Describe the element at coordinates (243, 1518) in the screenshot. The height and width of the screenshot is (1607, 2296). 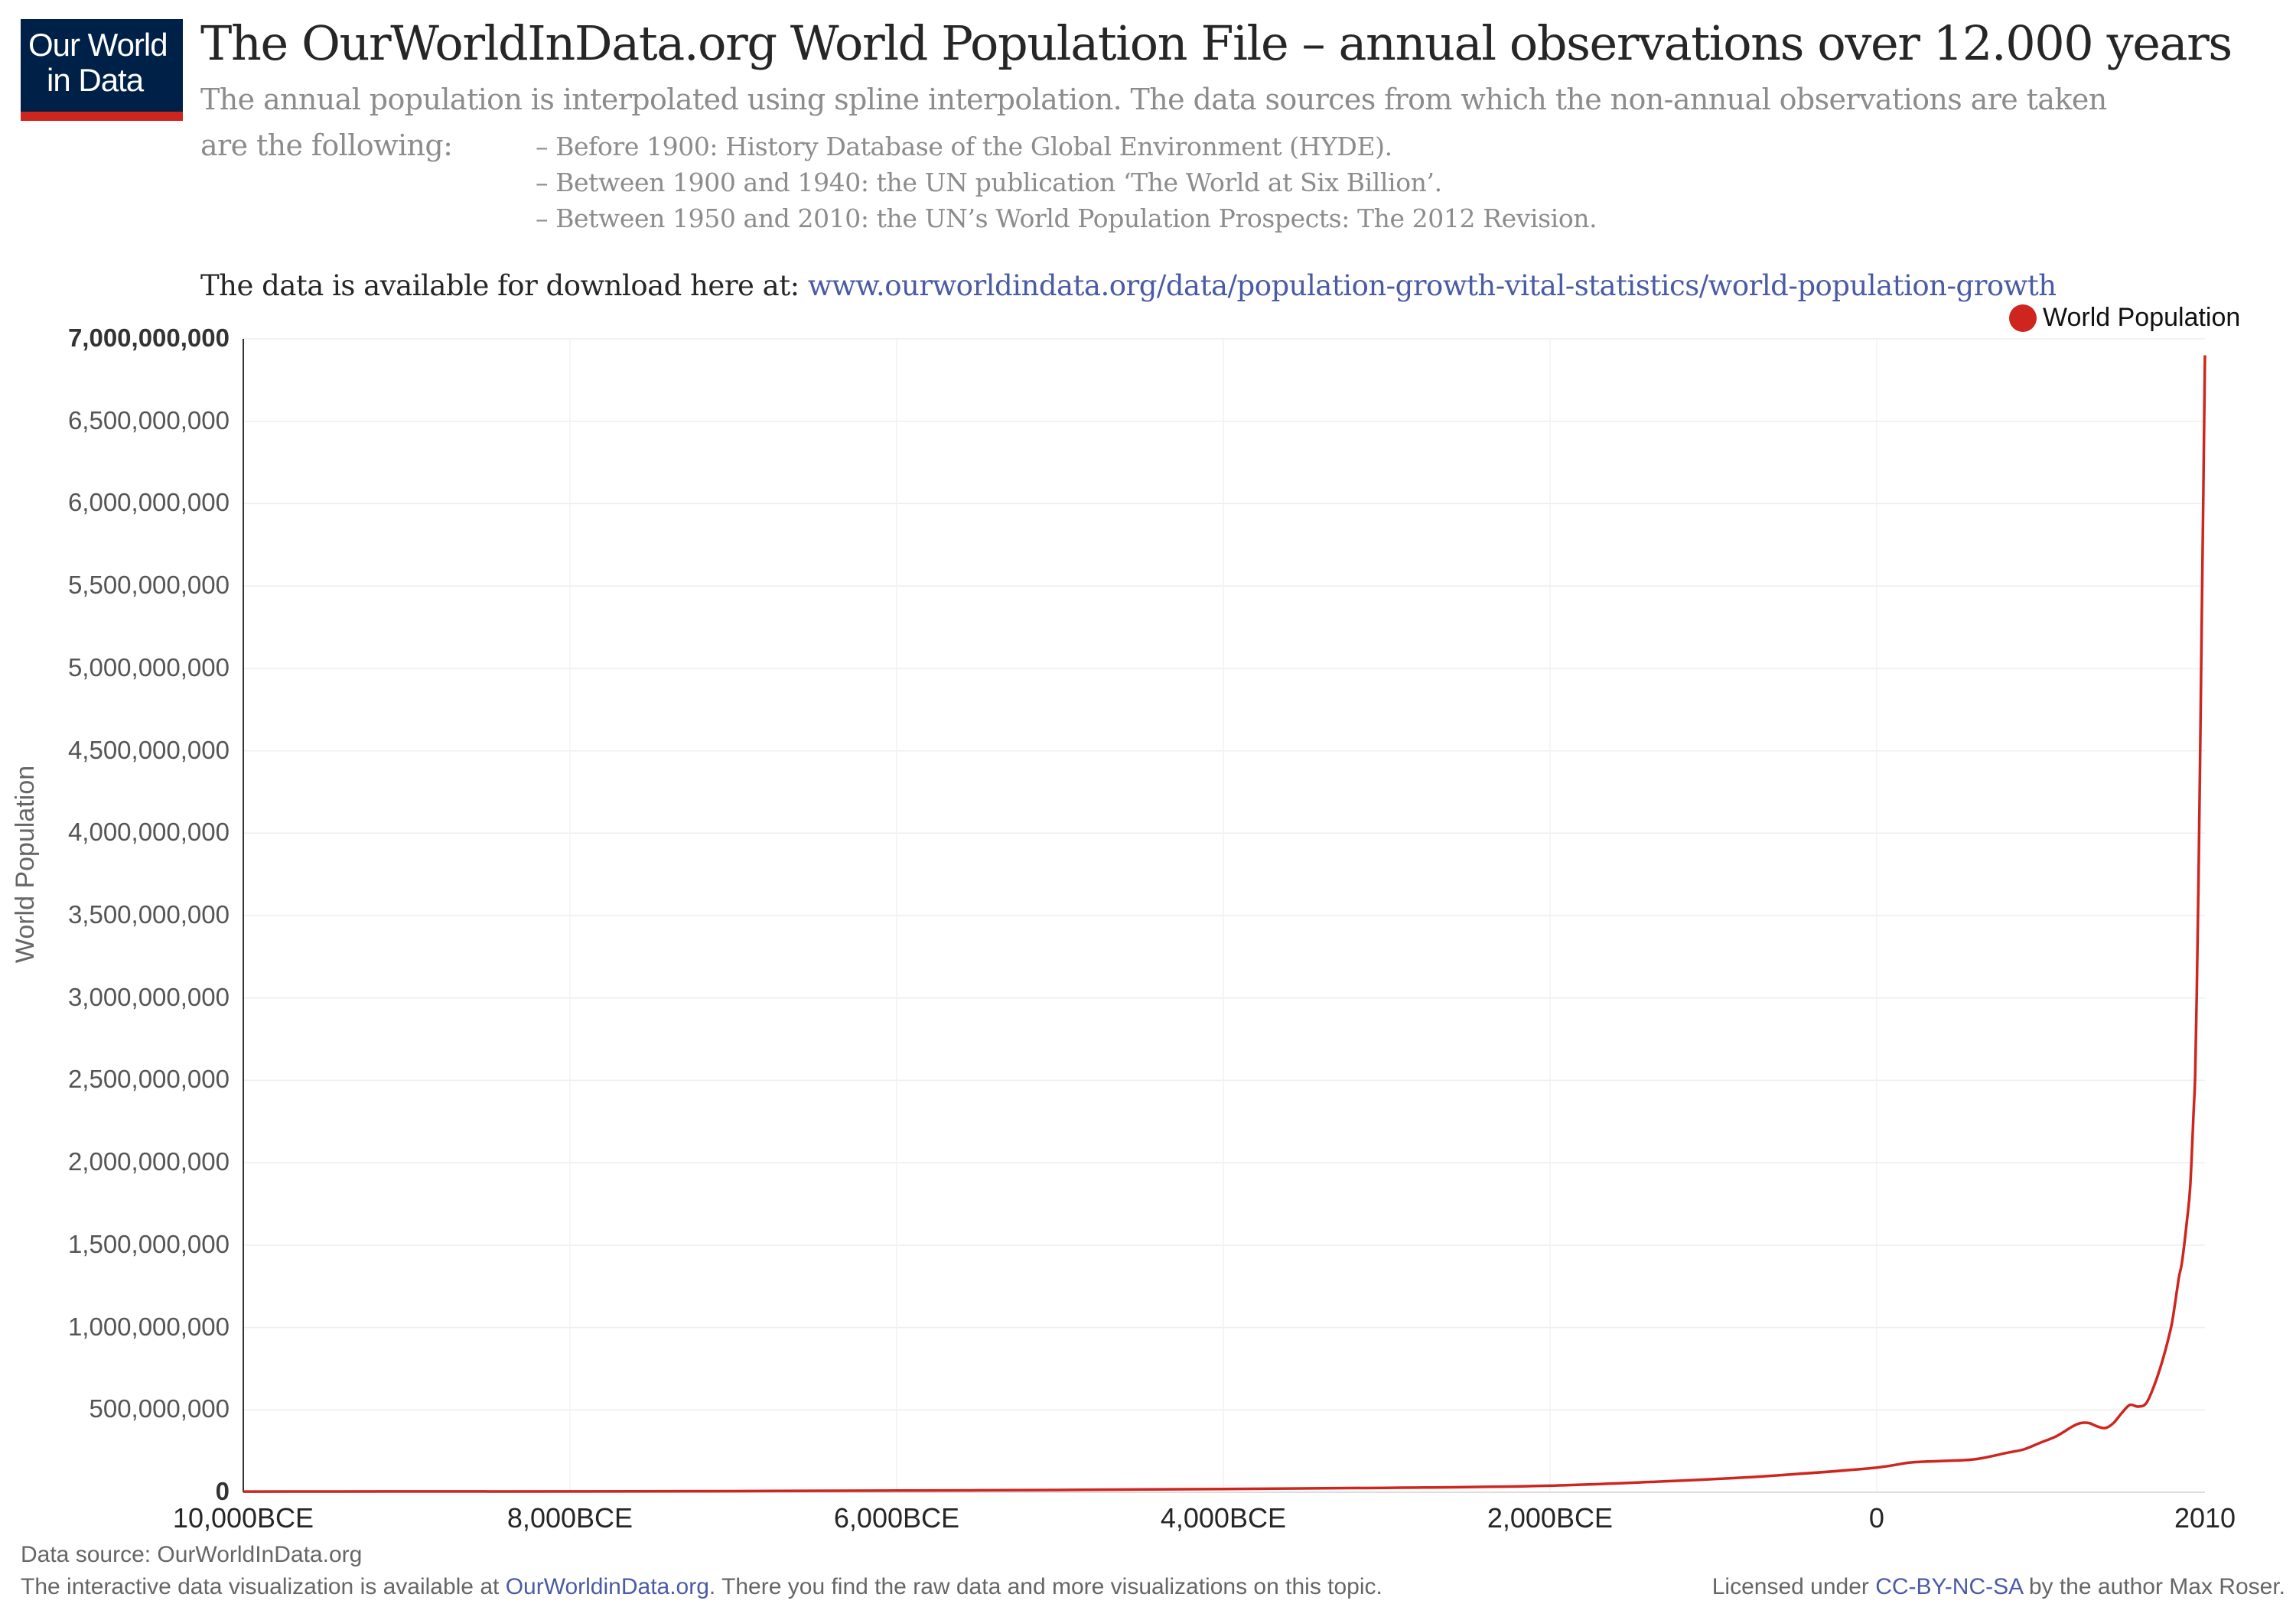
I see `x-tick-label: 10,000BCE` at that location.